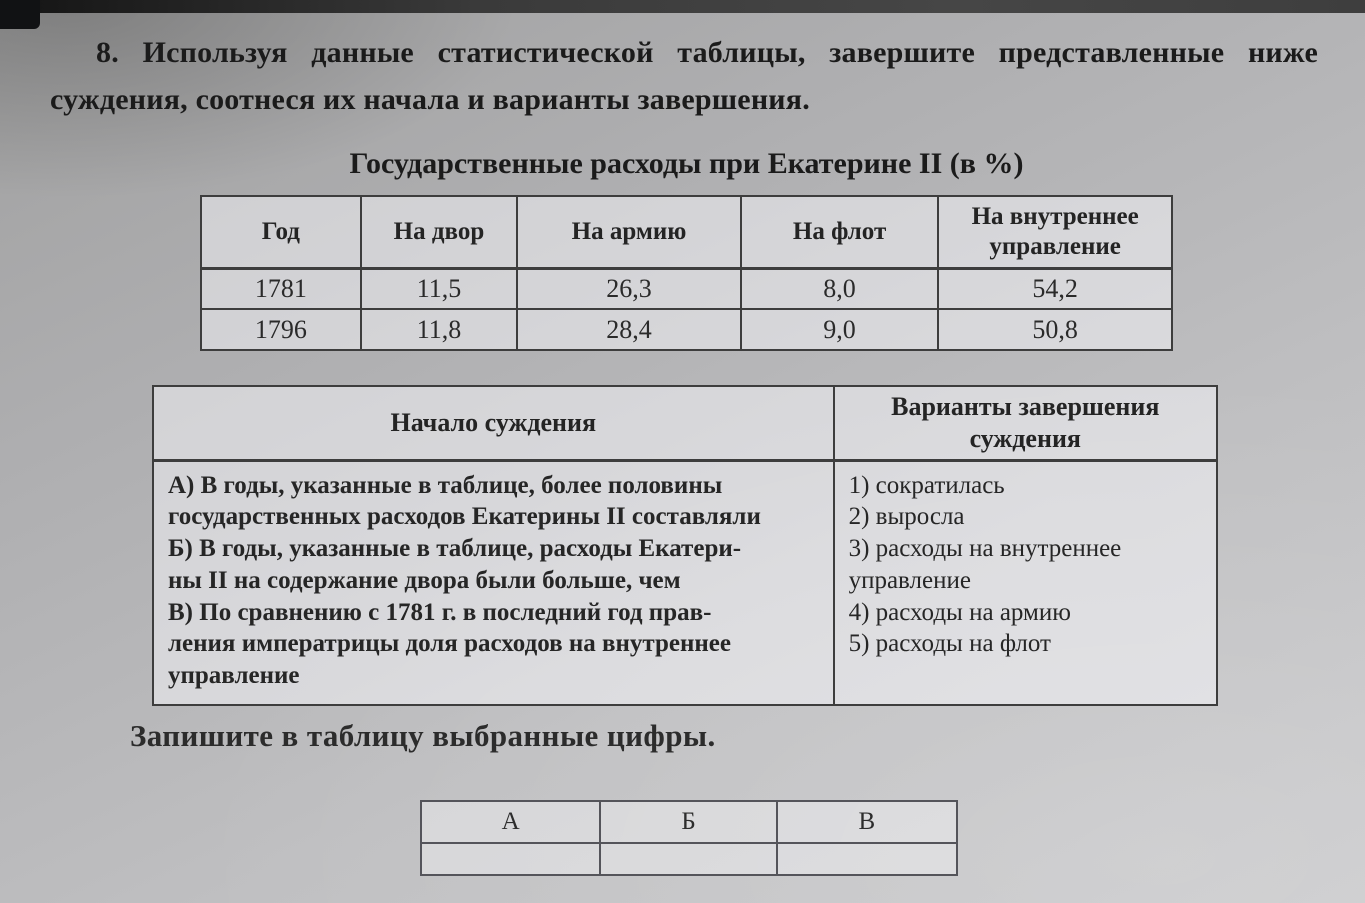 This screenshot has width=1365, height=903. Describe the element at coordinates (439, 329) in the screenshot. I see `cell-court: 11,8` at that location.